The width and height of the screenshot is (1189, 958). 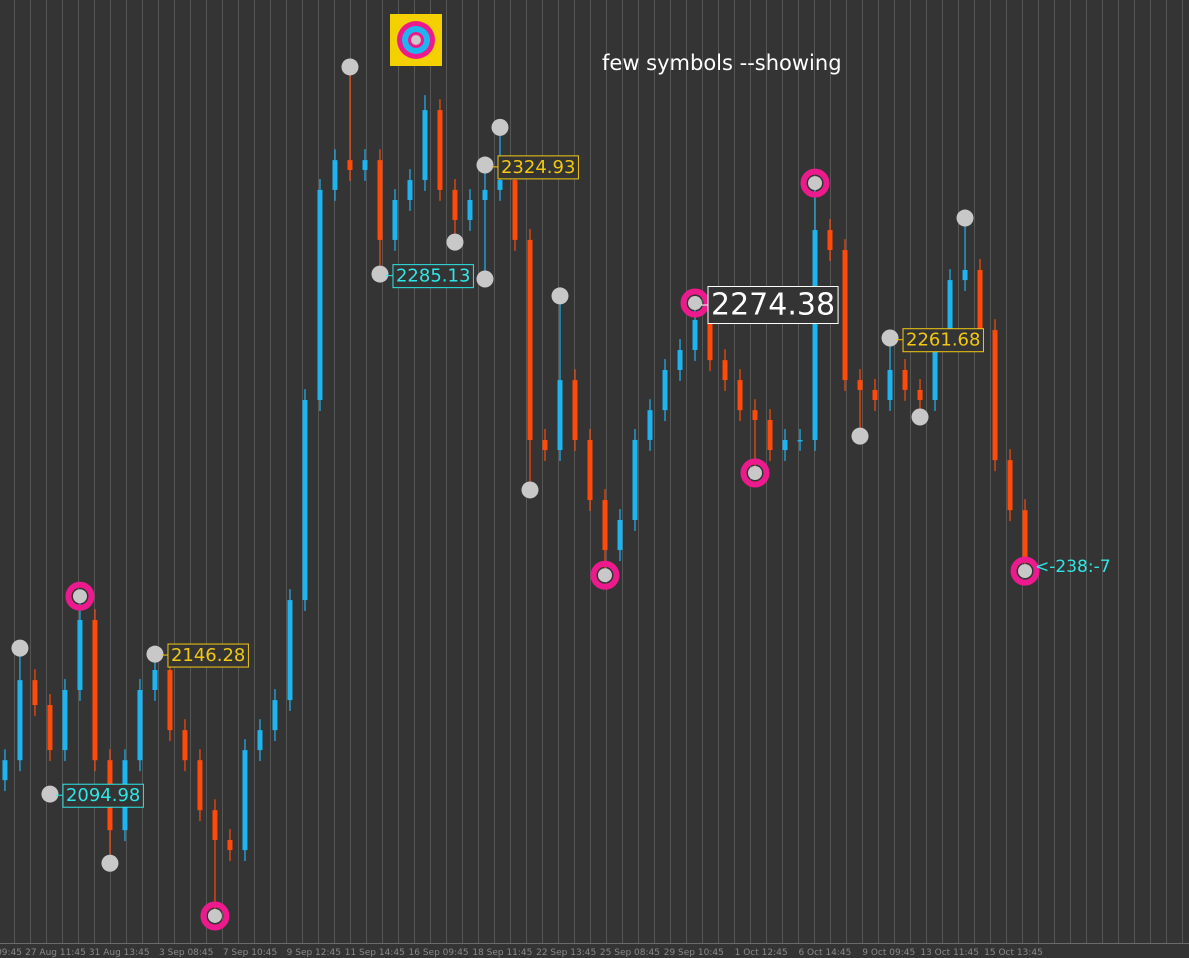 I want to click on x-tick-label: 09:45, so click(x=11, y=953).